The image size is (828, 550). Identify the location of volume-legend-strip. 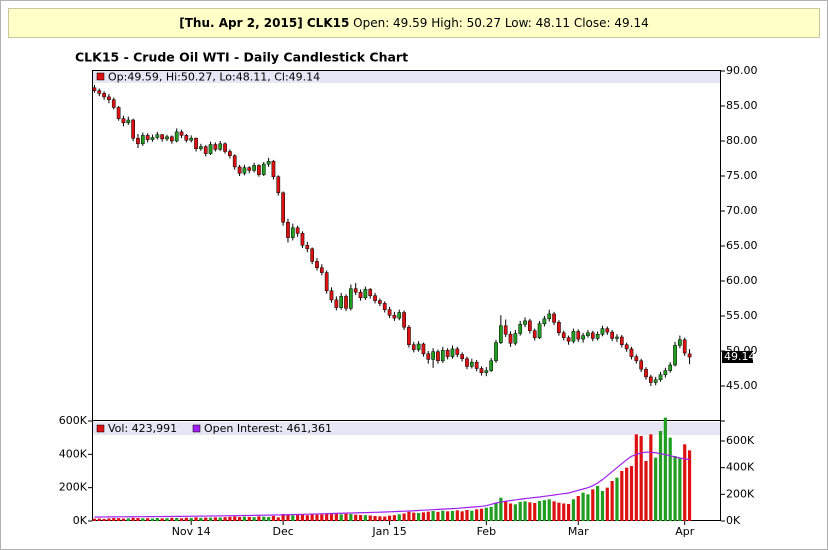
(406, 428).